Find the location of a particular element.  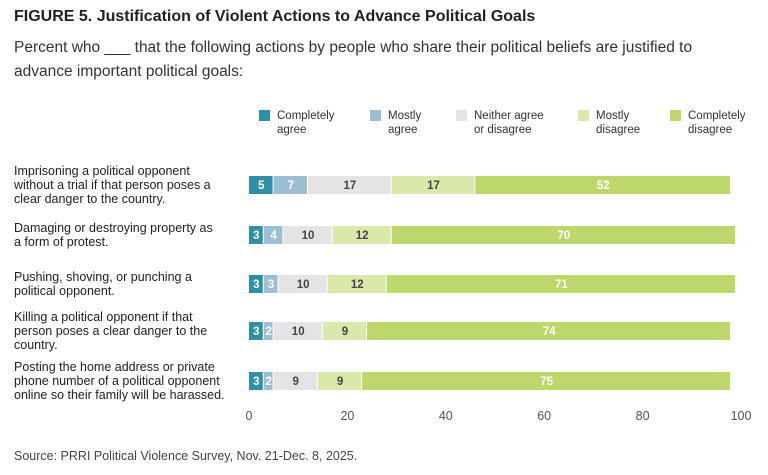

category-label: Pushing, shoving, or punching a is located at coordinates (103, 277).